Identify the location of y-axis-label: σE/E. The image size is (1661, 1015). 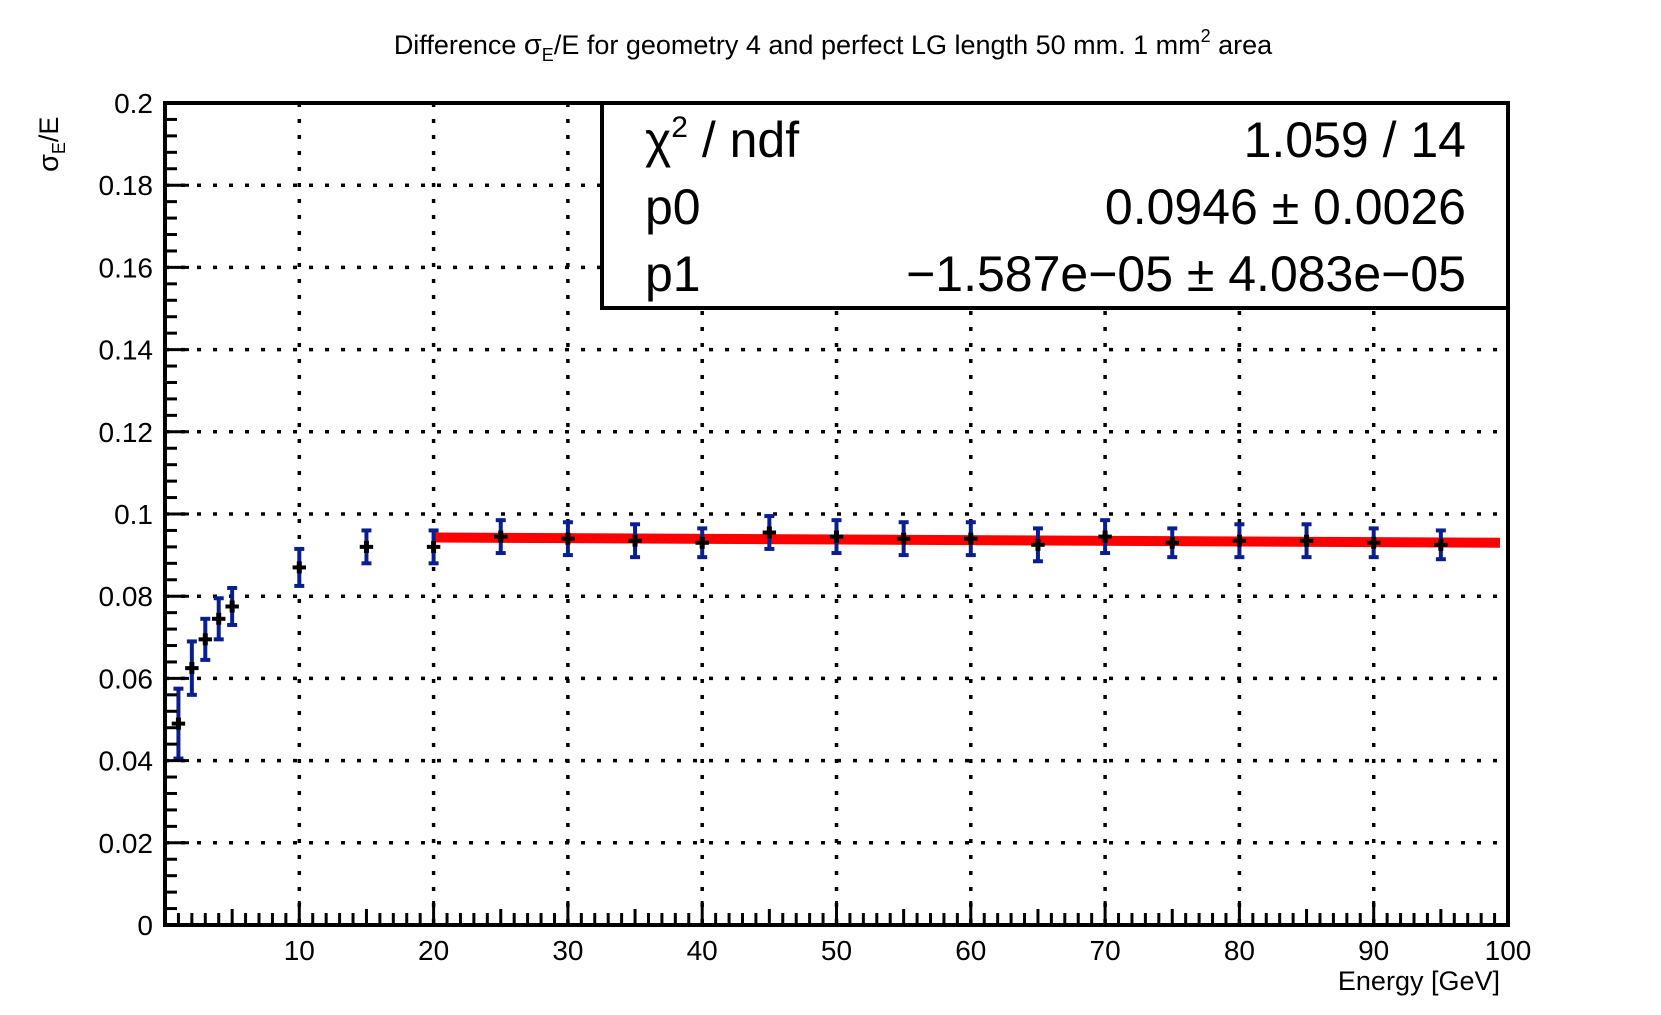
(51, 144).